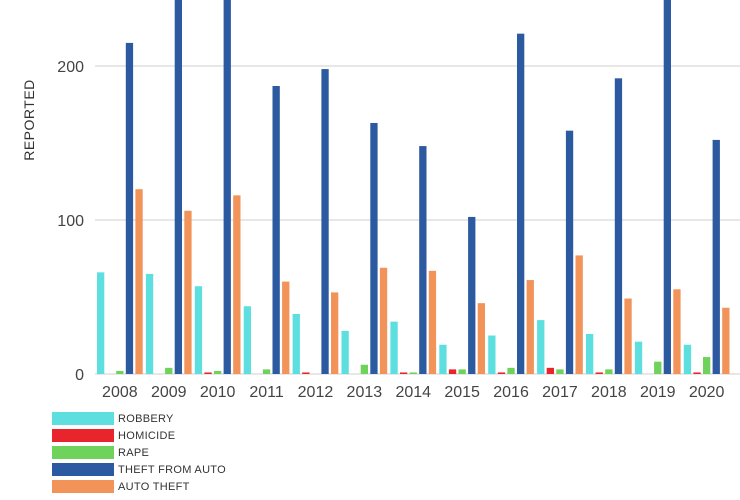  I want to click on bar-auto-theft-2008, so click(139, 281).